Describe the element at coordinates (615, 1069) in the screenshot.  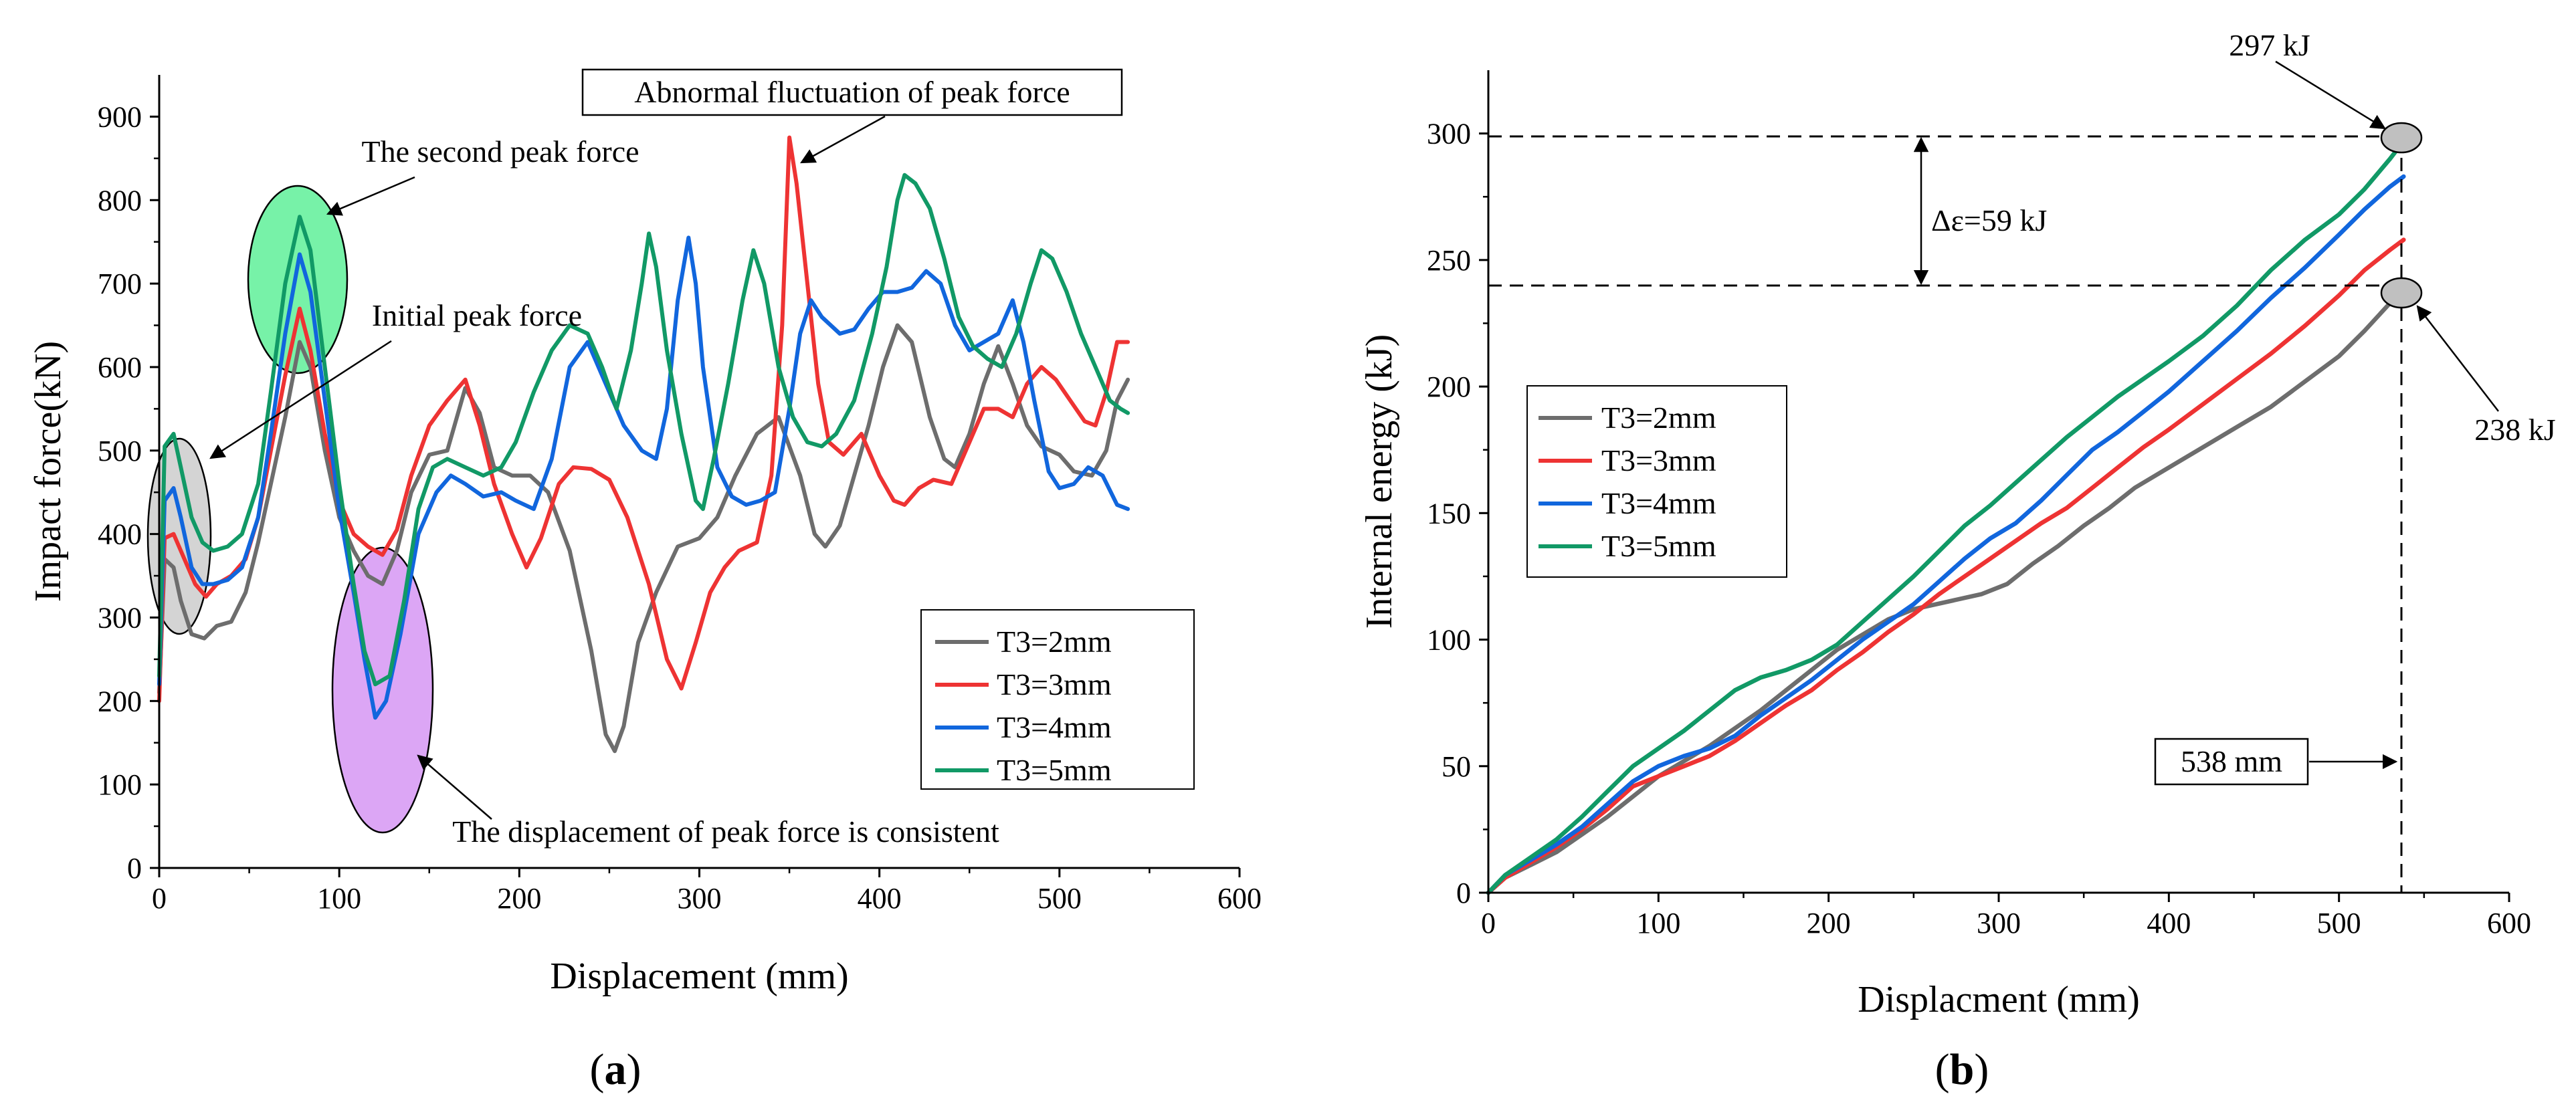
I see `panel-label-a: (a)` at that location.